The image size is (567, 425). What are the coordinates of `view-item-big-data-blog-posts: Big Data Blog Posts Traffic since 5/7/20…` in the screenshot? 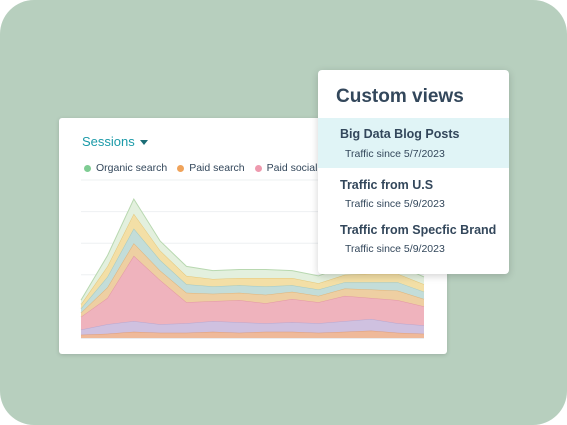 It's located at (413, 143).